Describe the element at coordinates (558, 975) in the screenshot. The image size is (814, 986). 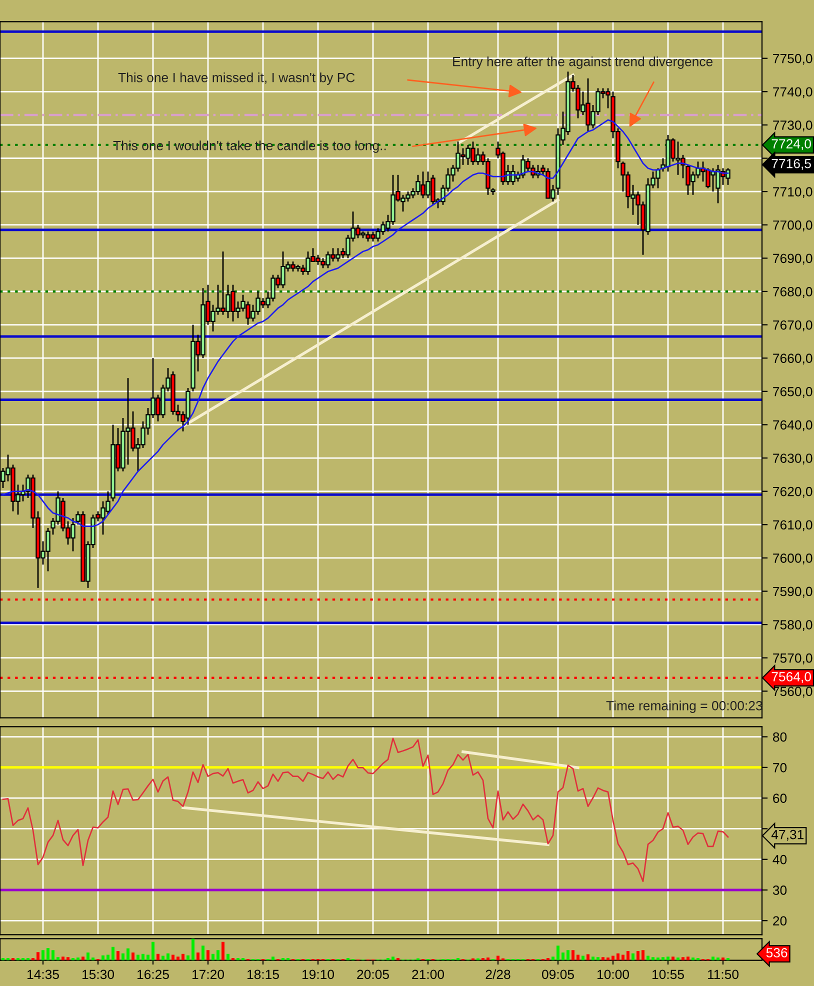
I see `x-tick-label: 09:05` at that location.